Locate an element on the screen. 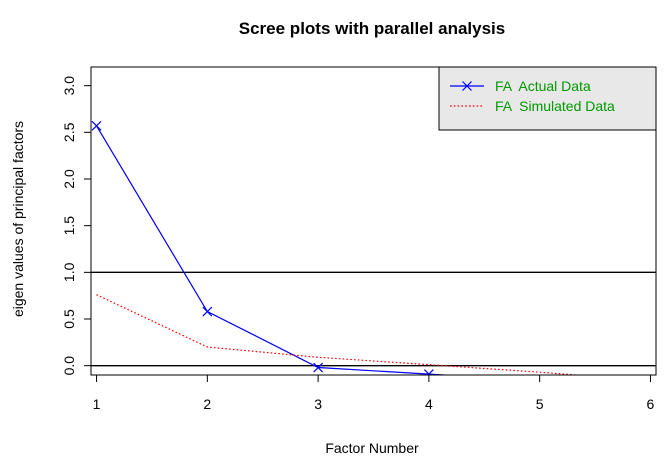 The image size is (671, 466). x-tick-label-1: 2 is located at coordinates (207, 404).